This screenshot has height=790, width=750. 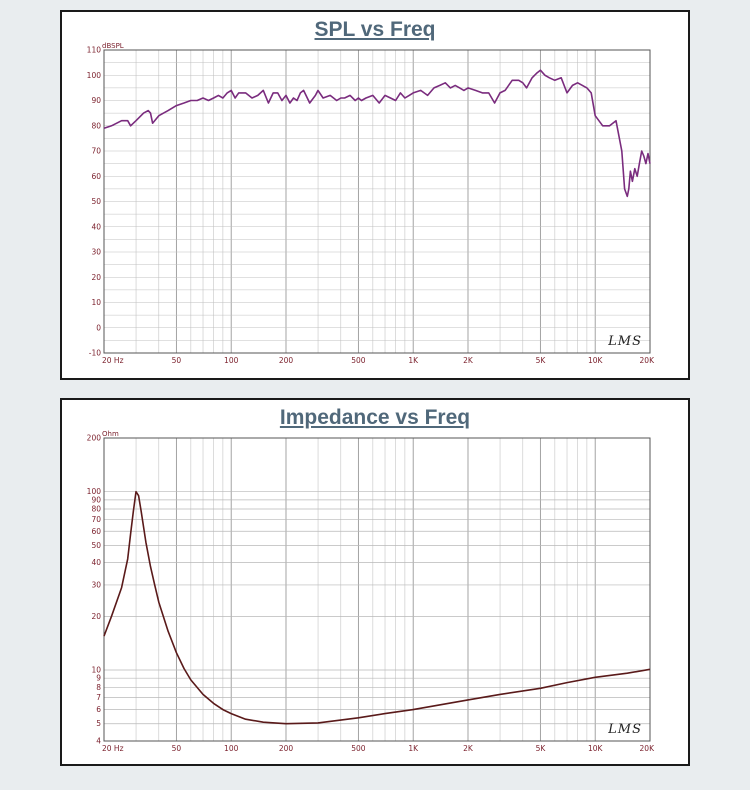 I want to click on series-line, so click(x=377, y=133).